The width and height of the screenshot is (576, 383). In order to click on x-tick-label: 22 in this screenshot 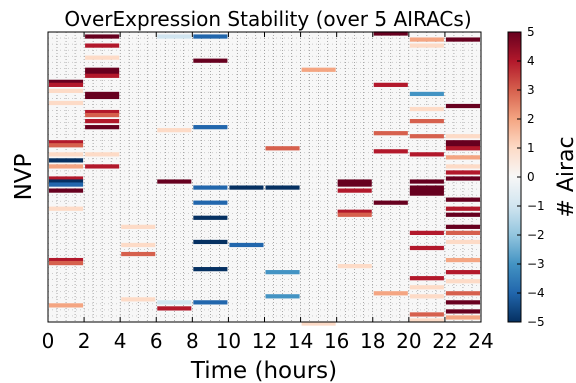, I will do `click(444, 341)`.